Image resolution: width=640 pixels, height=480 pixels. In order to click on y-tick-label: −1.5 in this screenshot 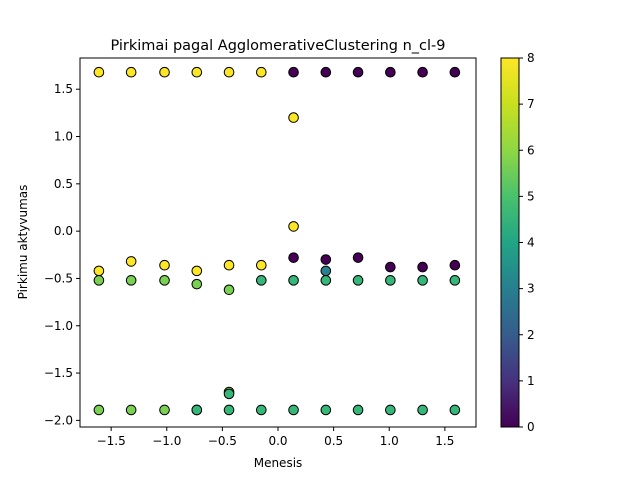, I will do `click(58, 373)`.